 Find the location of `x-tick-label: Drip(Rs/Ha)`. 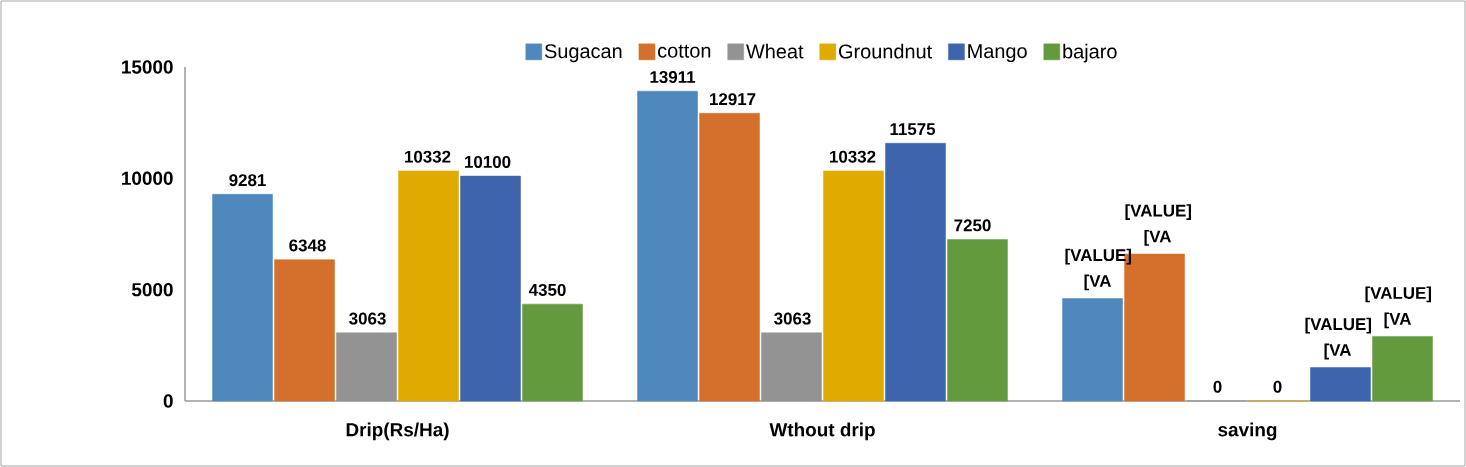

x-tick-label: Drip(Rs/Ha) is located at coordinates (397, 431).